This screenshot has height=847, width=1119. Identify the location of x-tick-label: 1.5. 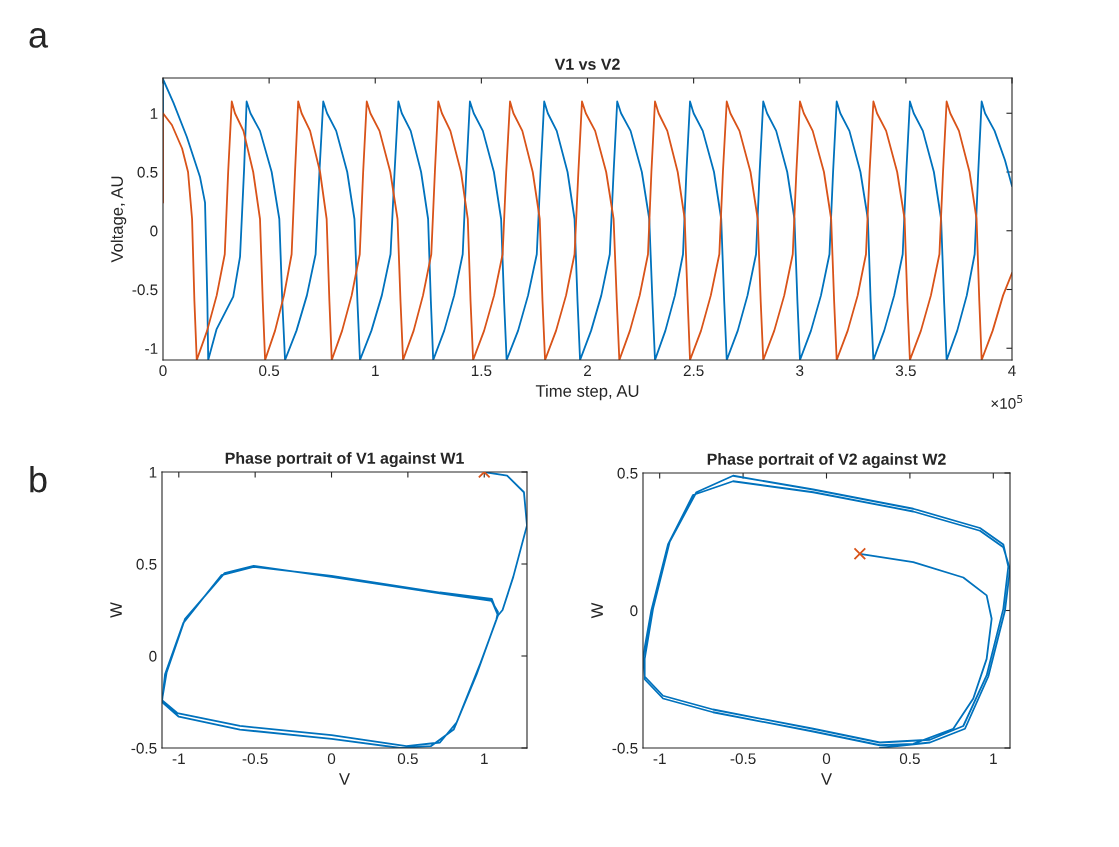
(481, 371).